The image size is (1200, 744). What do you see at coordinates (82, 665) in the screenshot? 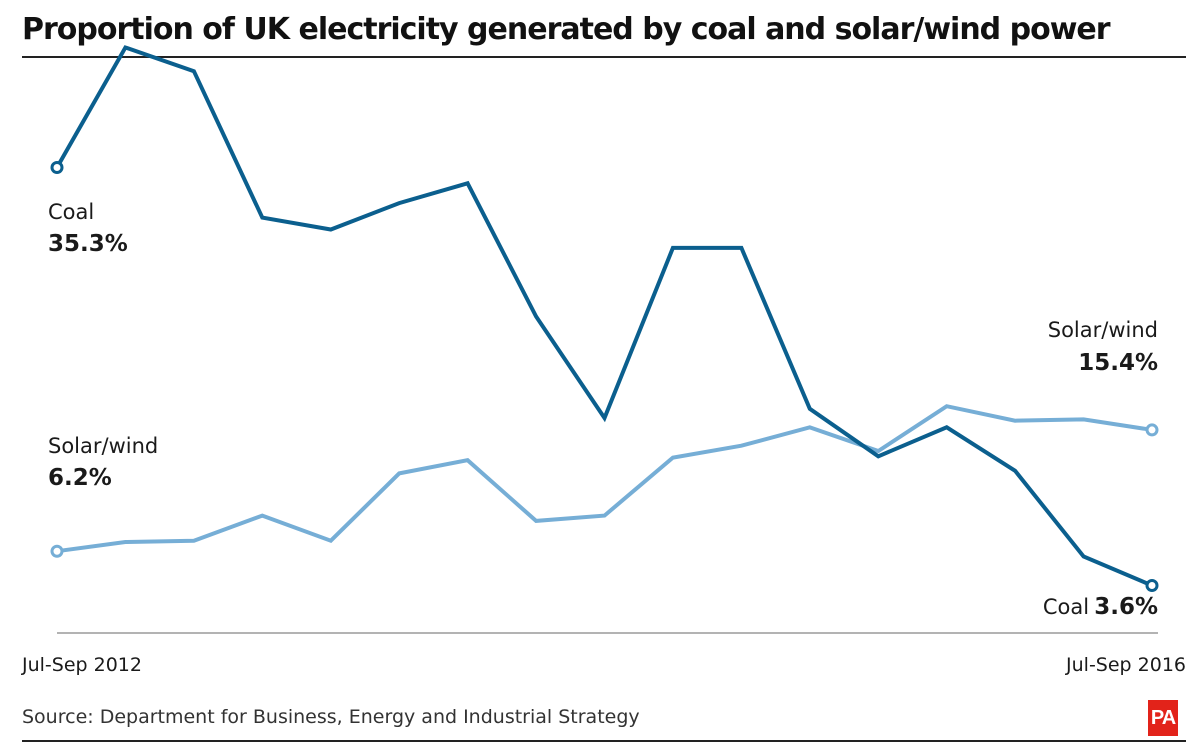
I see `x-tick-start: Jul-Sep 2012` at bounding box center [82, 665].